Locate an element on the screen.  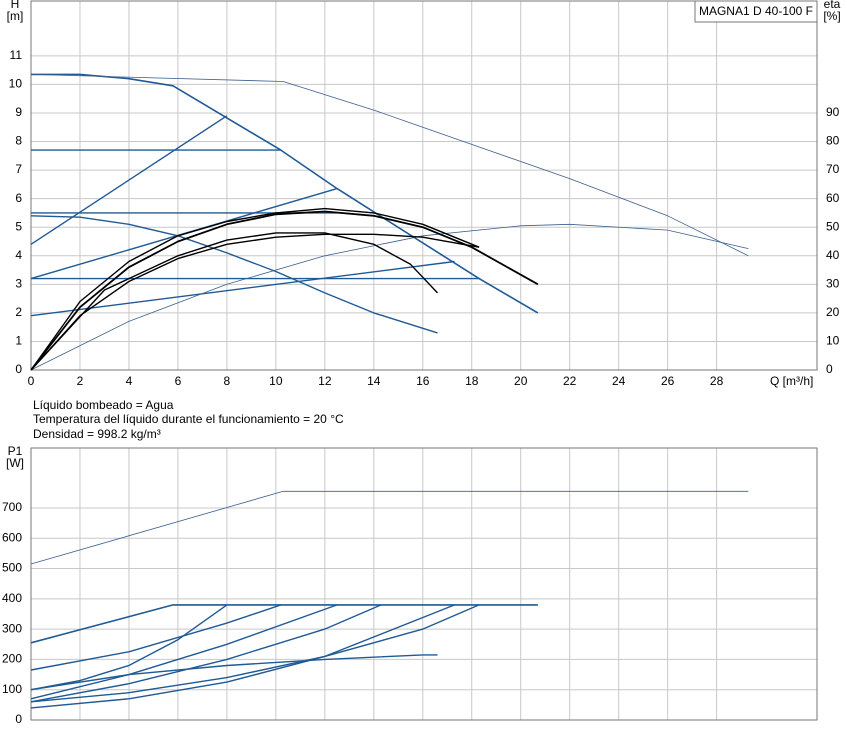
x-tick-label: 20 is located at coordinates (521, 381).